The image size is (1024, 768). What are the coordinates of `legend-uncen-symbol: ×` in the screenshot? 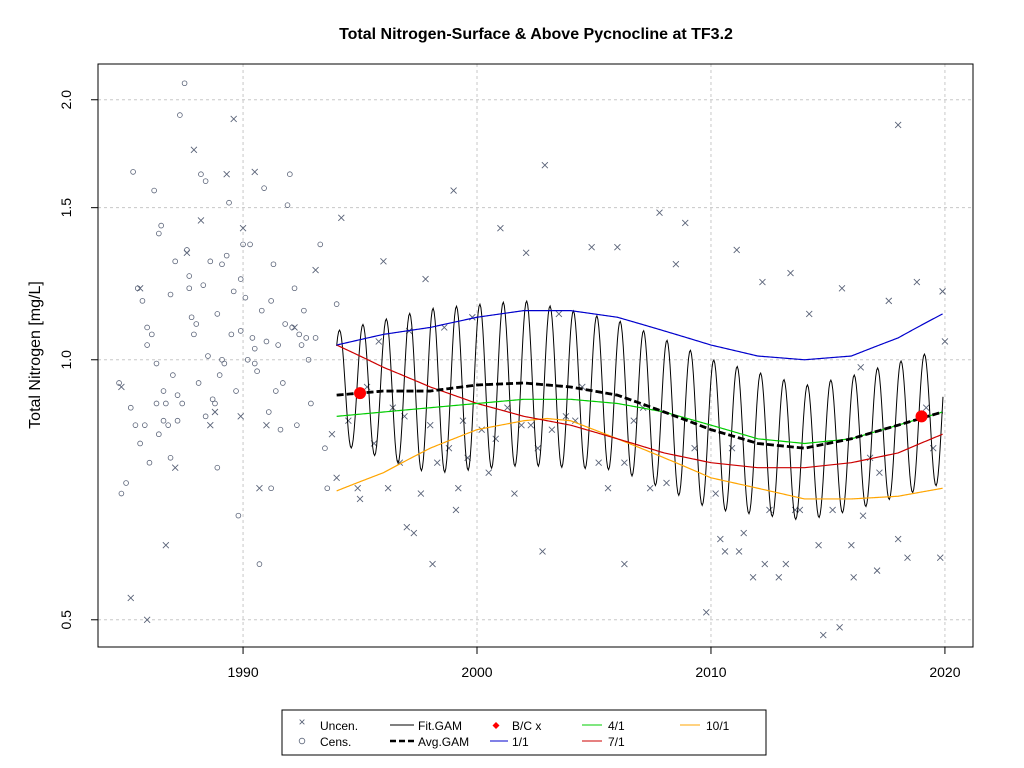 It's located at (301, 722).